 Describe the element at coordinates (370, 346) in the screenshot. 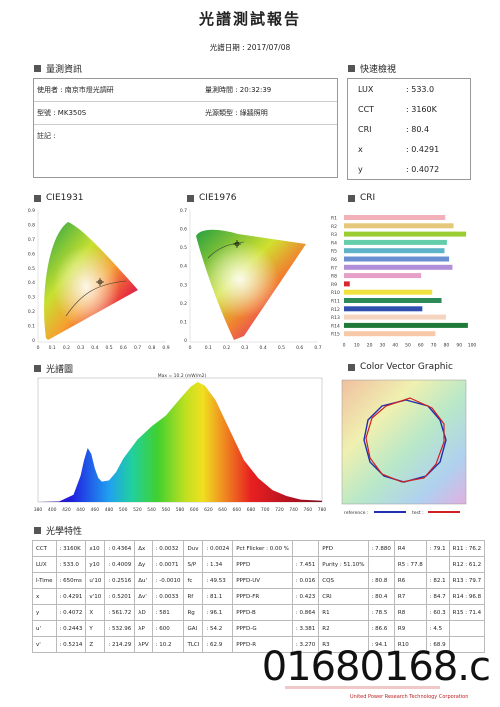

I see `cri-x-tick-label: 20` at that location.